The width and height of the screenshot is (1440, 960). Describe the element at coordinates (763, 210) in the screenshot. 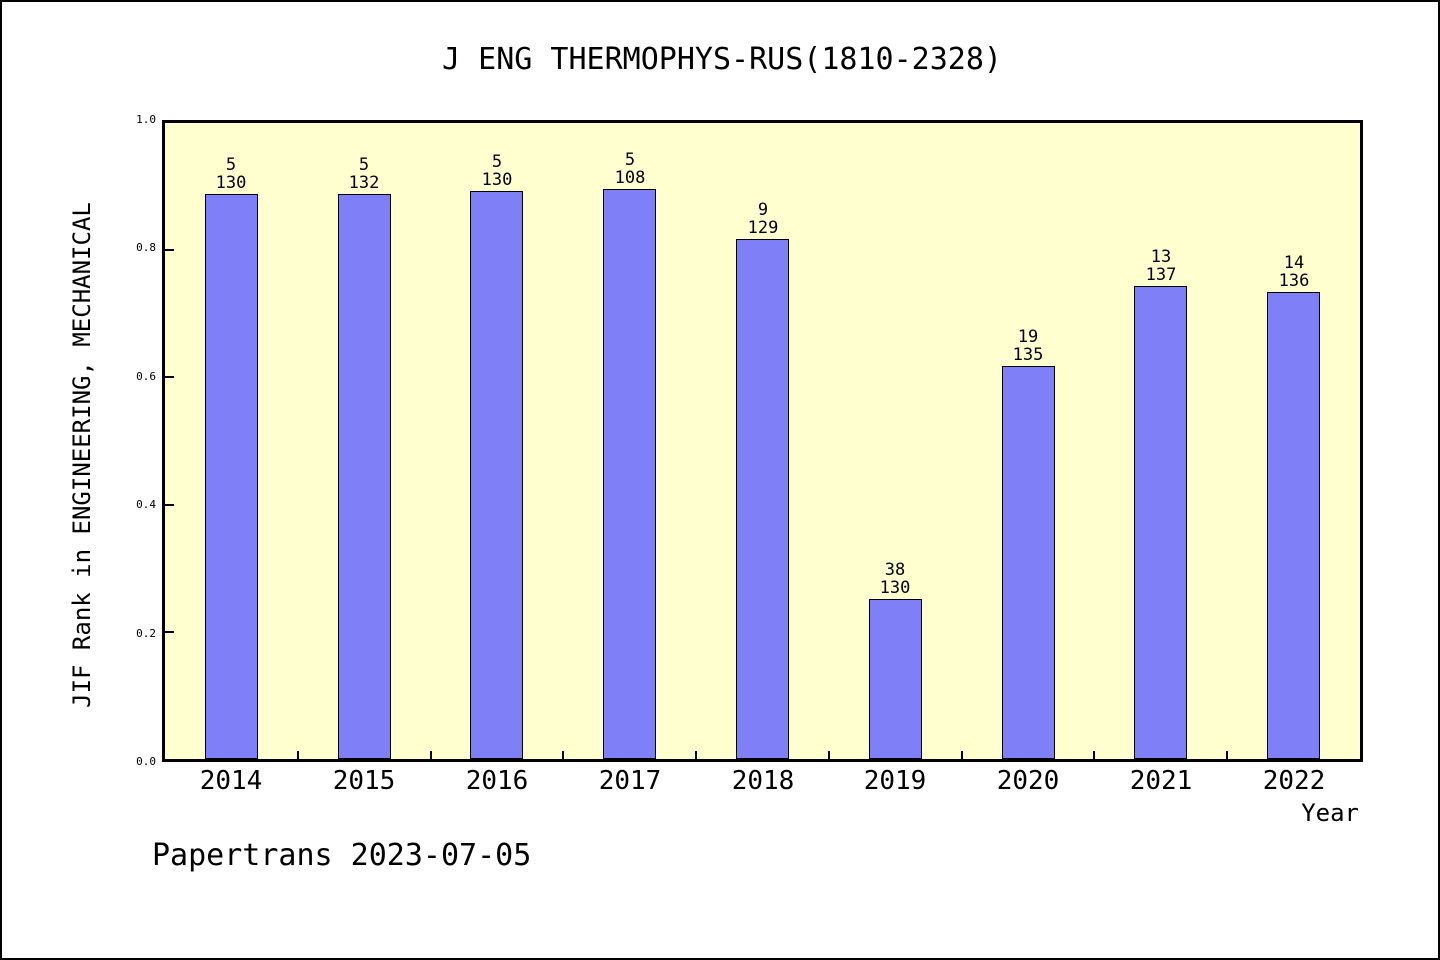

I see `bar-rank-value: 9` at that location.